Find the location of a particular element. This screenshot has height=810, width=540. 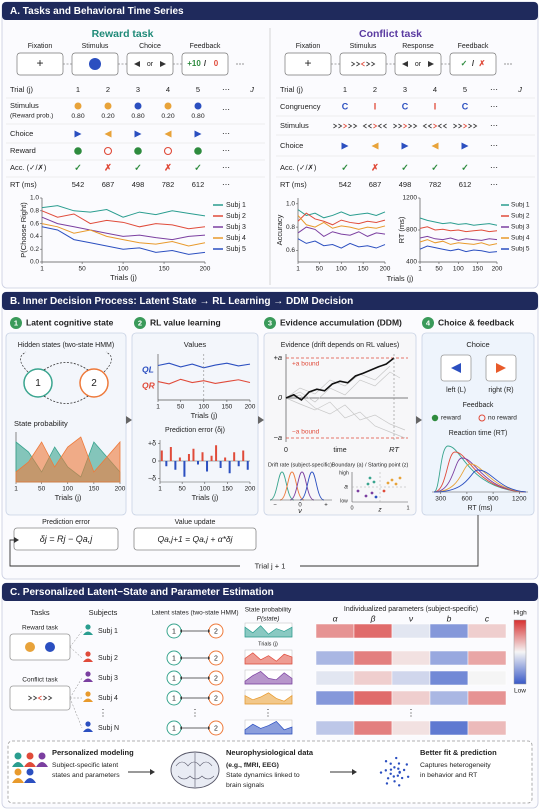

task-title: Reward task is located at coordinates (123, 34).